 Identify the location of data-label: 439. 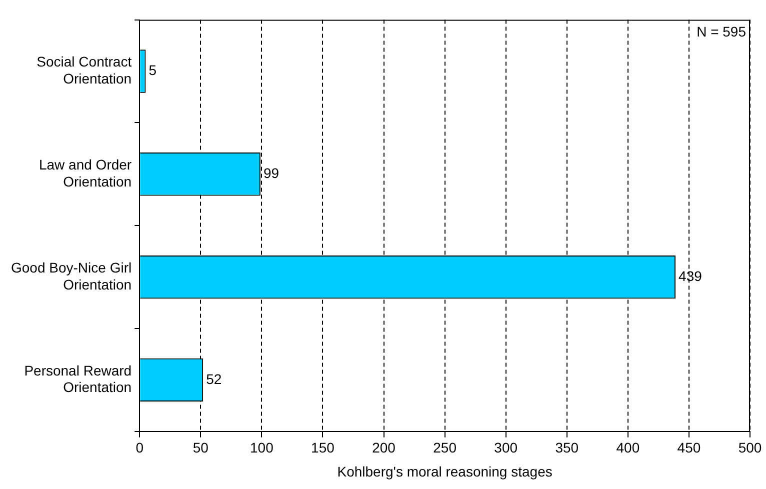
(690, 276).